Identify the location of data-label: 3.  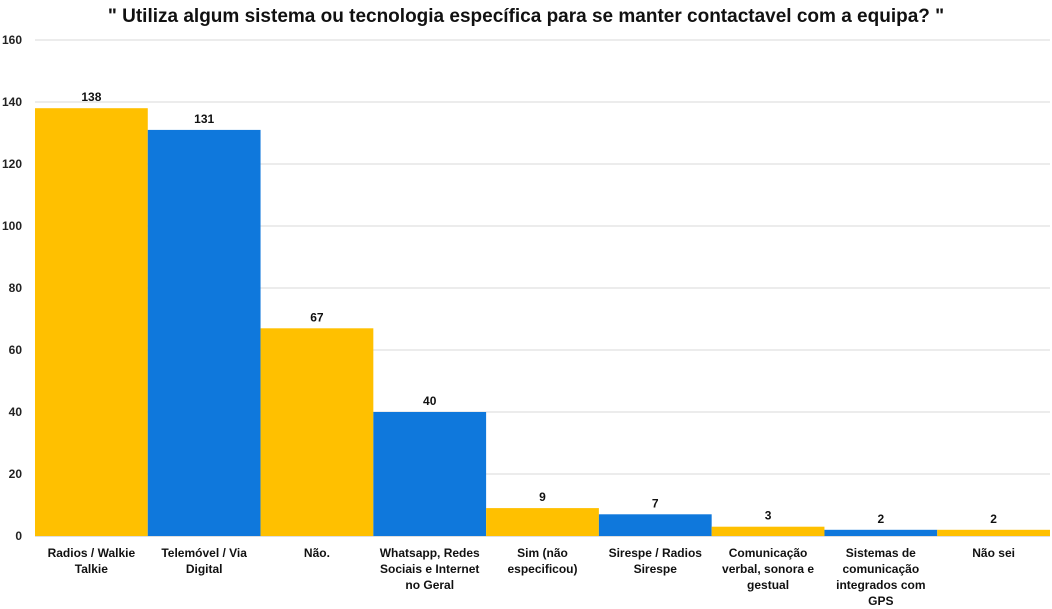
(768, 516).